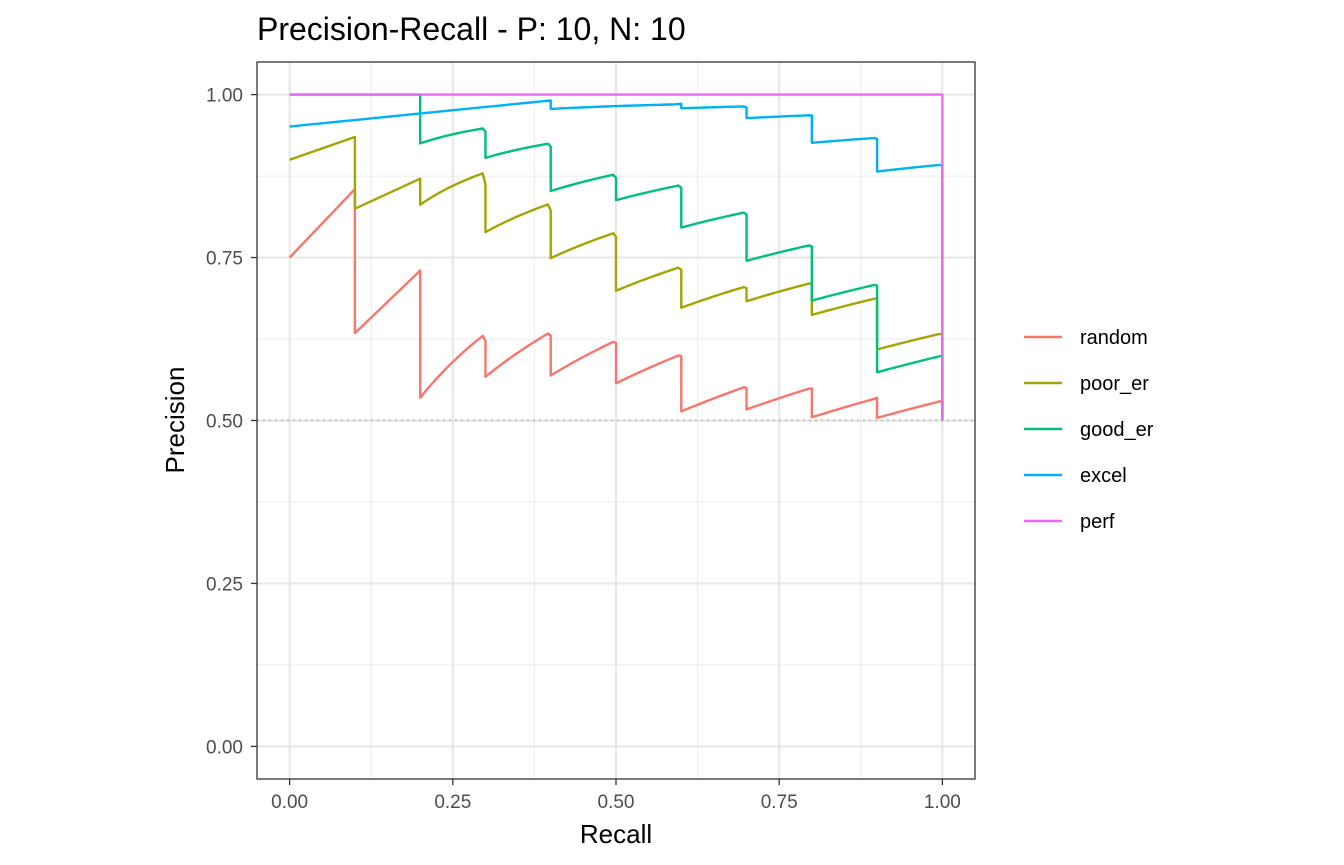 The image size is (1344, 865). I want to click on legend-label-good-er: good_er, so click(1117, 430).